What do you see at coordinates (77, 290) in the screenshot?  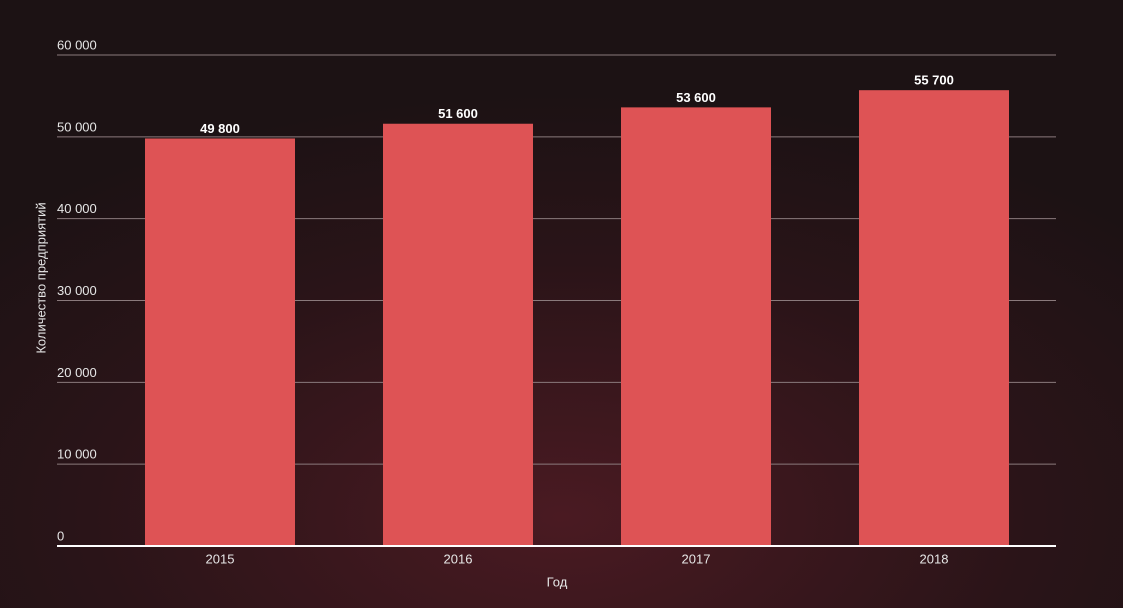 I see `y-tick-label: 30 000` at bounding box center [77, 290].